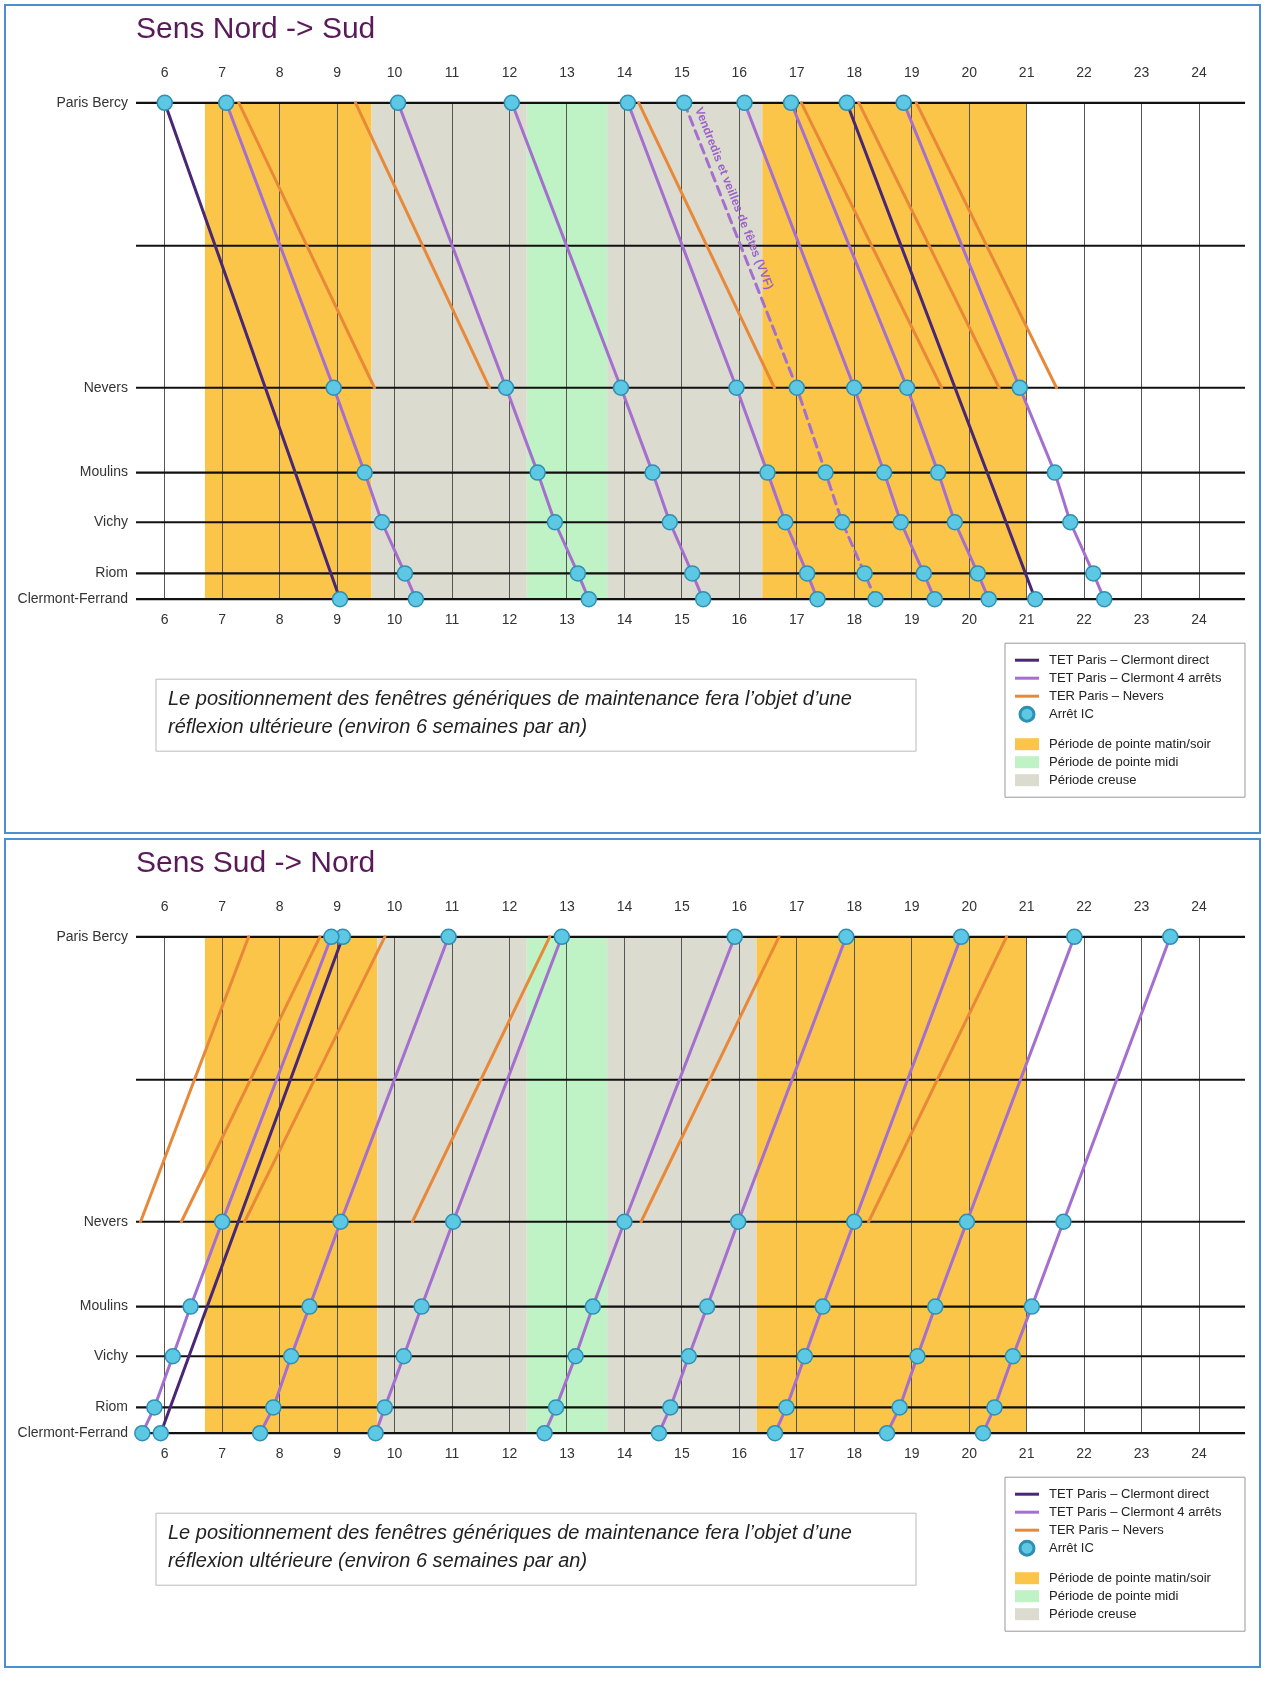 This screenshot has height=1684, width=1265. Describe the element at coordinates (1026, 72) in the screenshot. I see `x2-tick-label: 21` at that location.